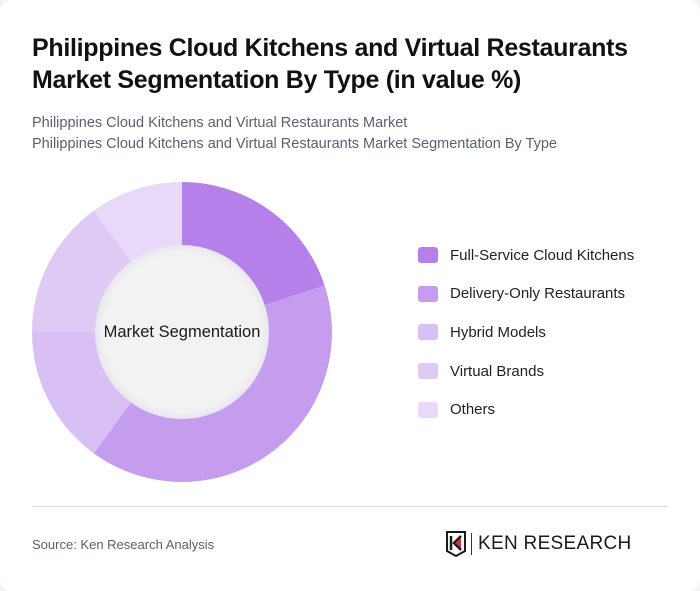 The width and height of the screenshot is (700, 591). What do you see at coordinates (123, 544) in the screenshot?
I see `source-note: Source: Ken Research Analysis` at bounding box center [123, 544].